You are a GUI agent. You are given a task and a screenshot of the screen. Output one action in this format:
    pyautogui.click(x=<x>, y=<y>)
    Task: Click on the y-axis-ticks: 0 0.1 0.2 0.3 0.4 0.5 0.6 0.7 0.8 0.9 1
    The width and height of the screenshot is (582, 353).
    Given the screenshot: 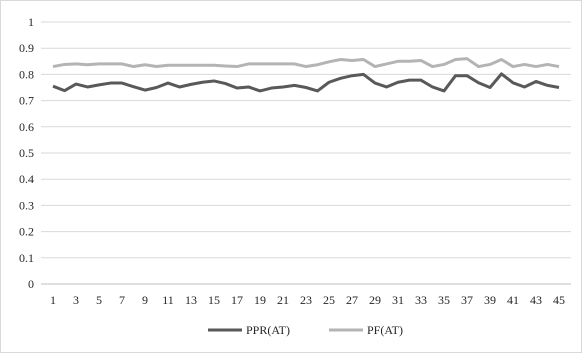 What is the action you would take?
    pyautogui.click(x=26, y=153)
    